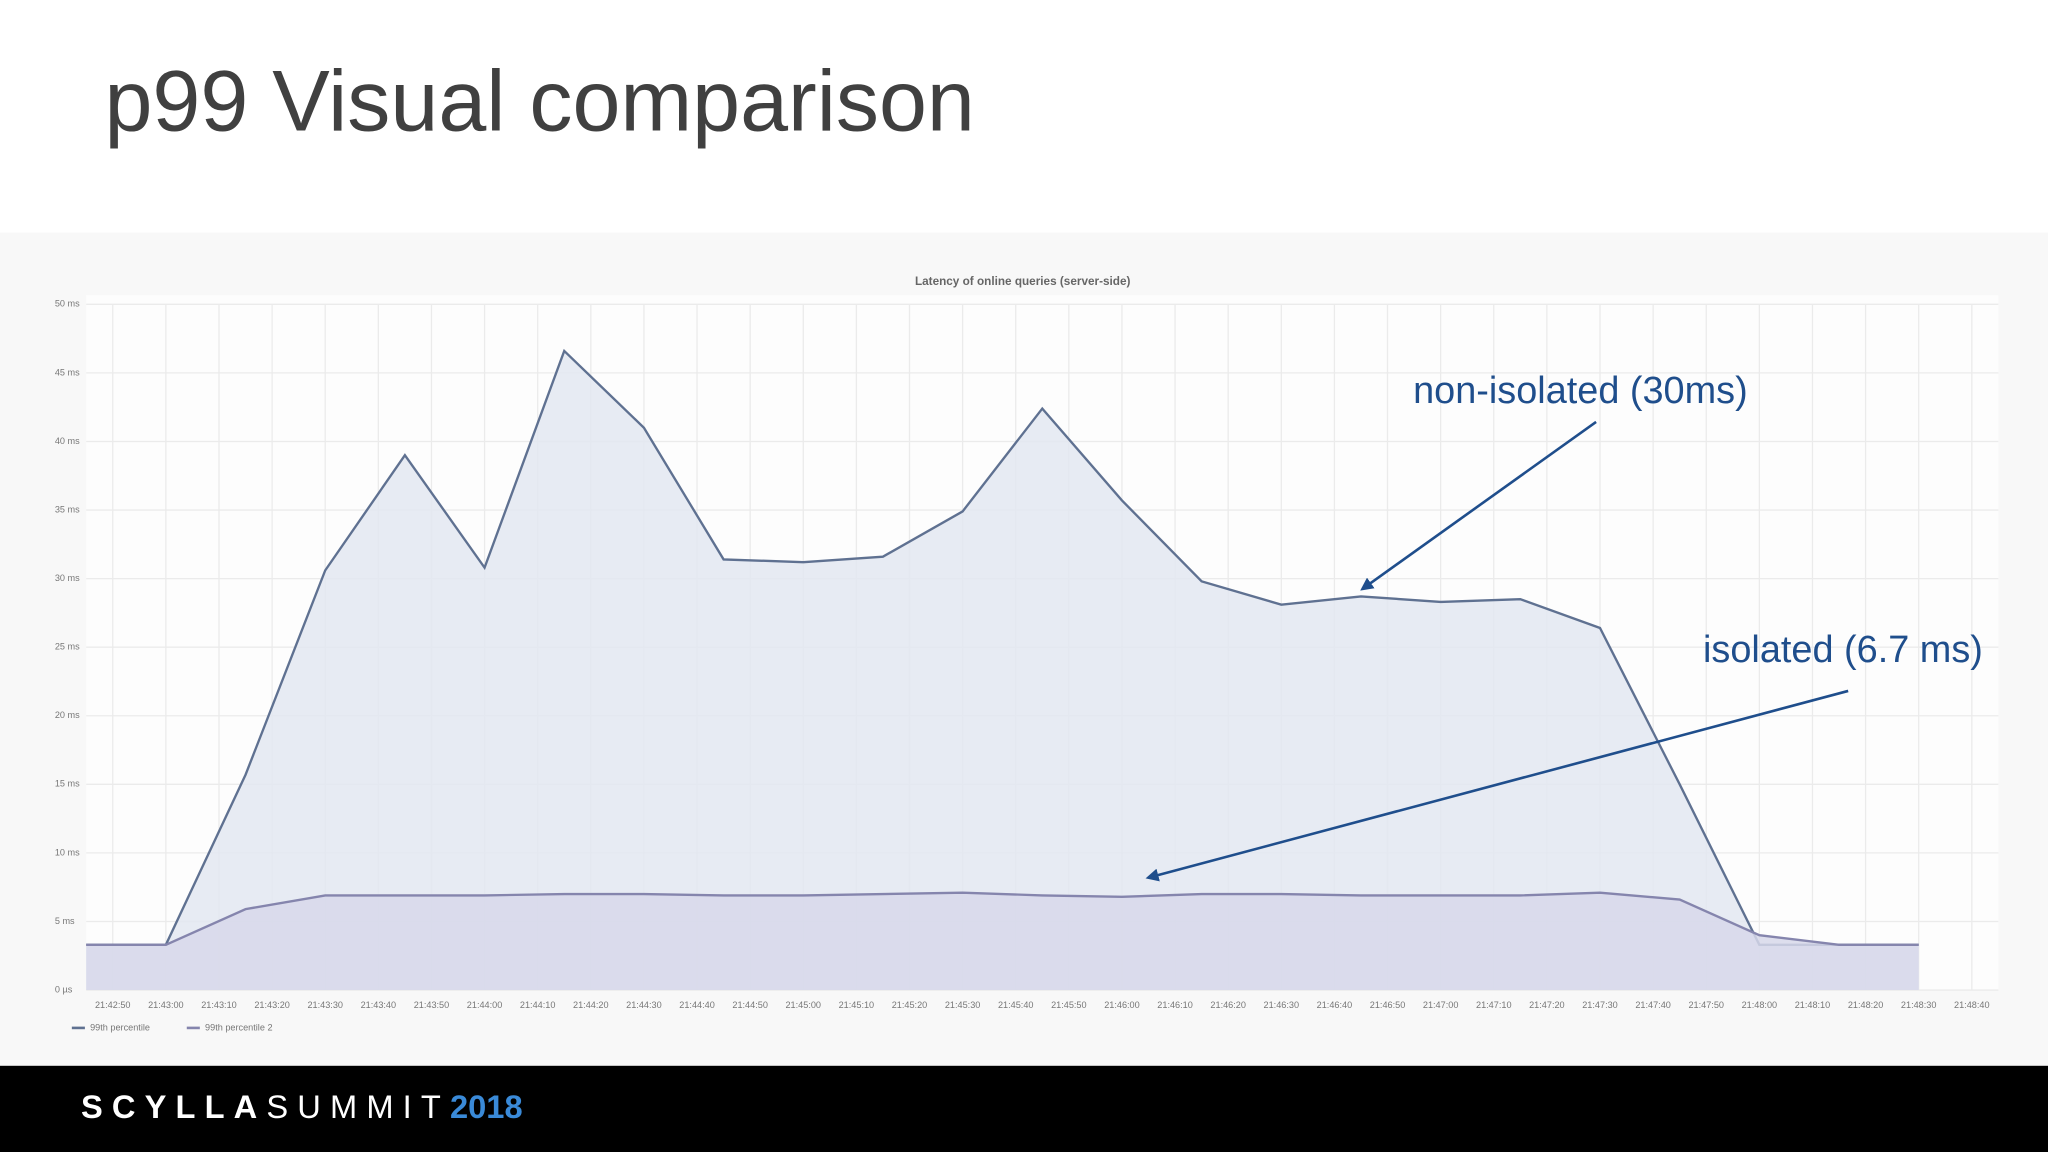 This screenshot has width=2048, height=1152. Describe the element at coordinates (432, 1005) in the screenshot. I see `x-tick-label: 21:43:50` at that location.